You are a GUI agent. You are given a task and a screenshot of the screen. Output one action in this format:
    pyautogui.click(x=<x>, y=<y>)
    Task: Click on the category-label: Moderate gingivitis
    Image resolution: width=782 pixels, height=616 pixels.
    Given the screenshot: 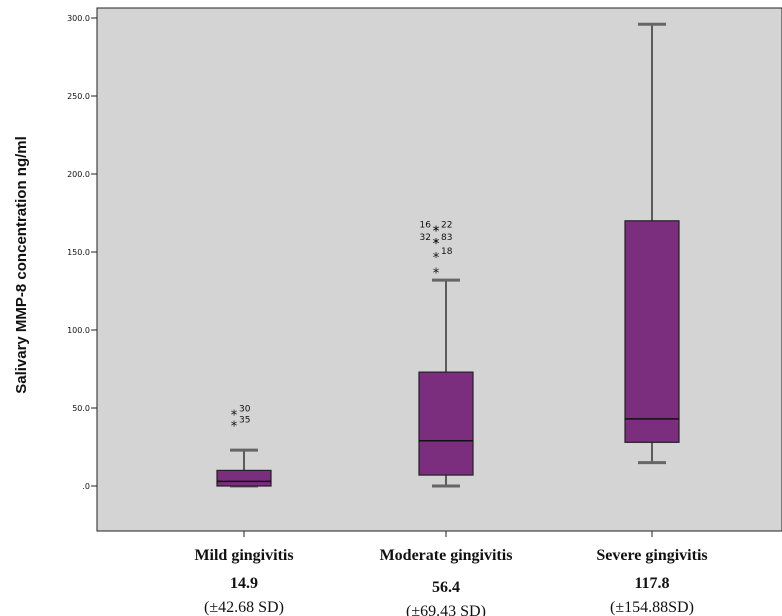 What is the action you would take?
    pyautogui.click(x=446, y=555)
    